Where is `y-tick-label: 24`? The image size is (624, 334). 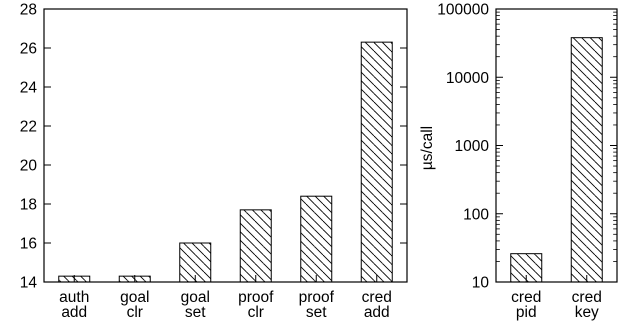
y-tick-label: 24 is located at coordinates (29, 88).